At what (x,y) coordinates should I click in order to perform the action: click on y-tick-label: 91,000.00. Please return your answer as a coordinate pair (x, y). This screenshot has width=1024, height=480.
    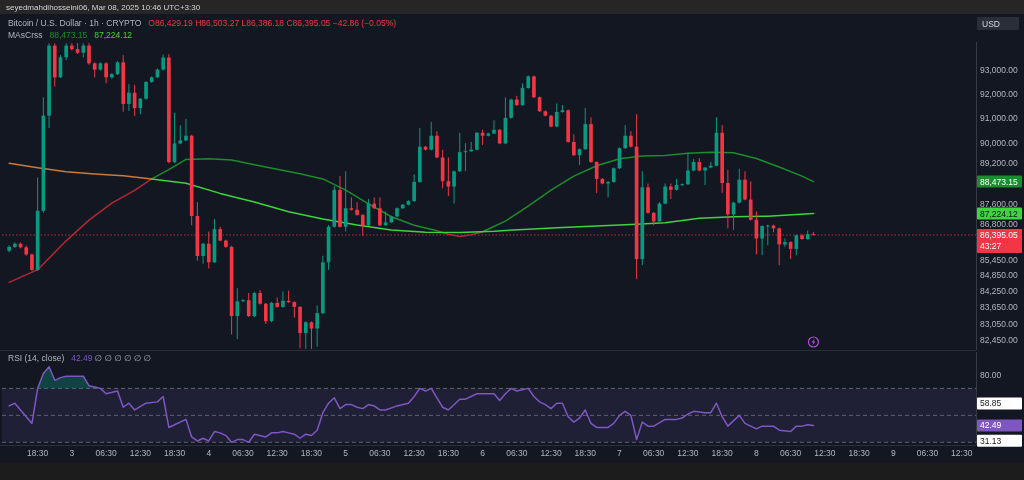
    Looking at the image, I should click on (999, 118).